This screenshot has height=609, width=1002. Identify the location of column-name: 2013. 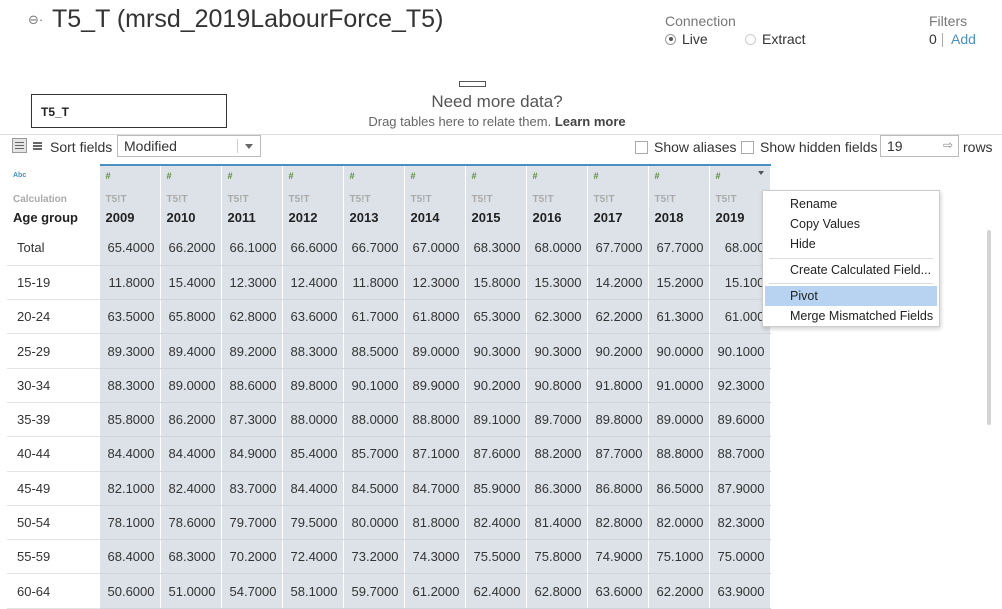
(364, 217).